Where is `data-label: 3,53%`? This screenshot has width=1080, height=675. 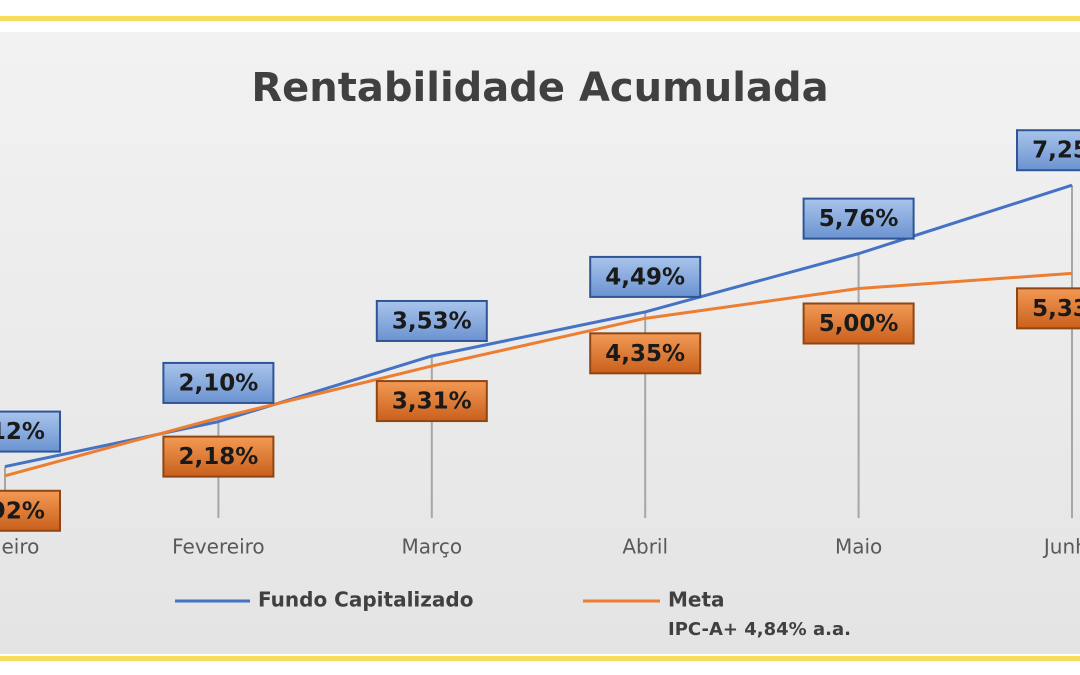 data-label: 3,53% is located at coordinates (432, 321).